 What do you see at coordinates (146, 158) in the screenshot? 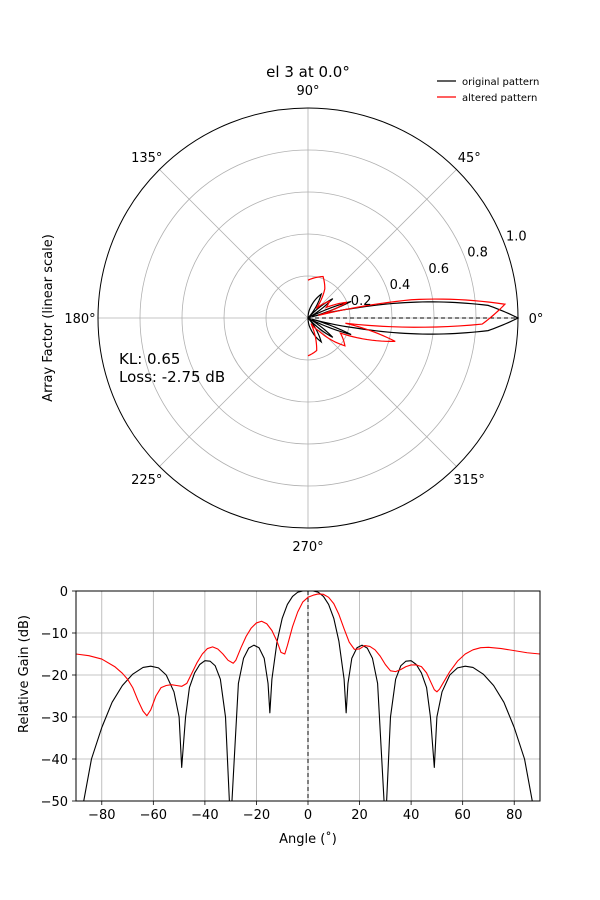
I see `polar-theta-label: 135°` at bounding box center [146, 158].